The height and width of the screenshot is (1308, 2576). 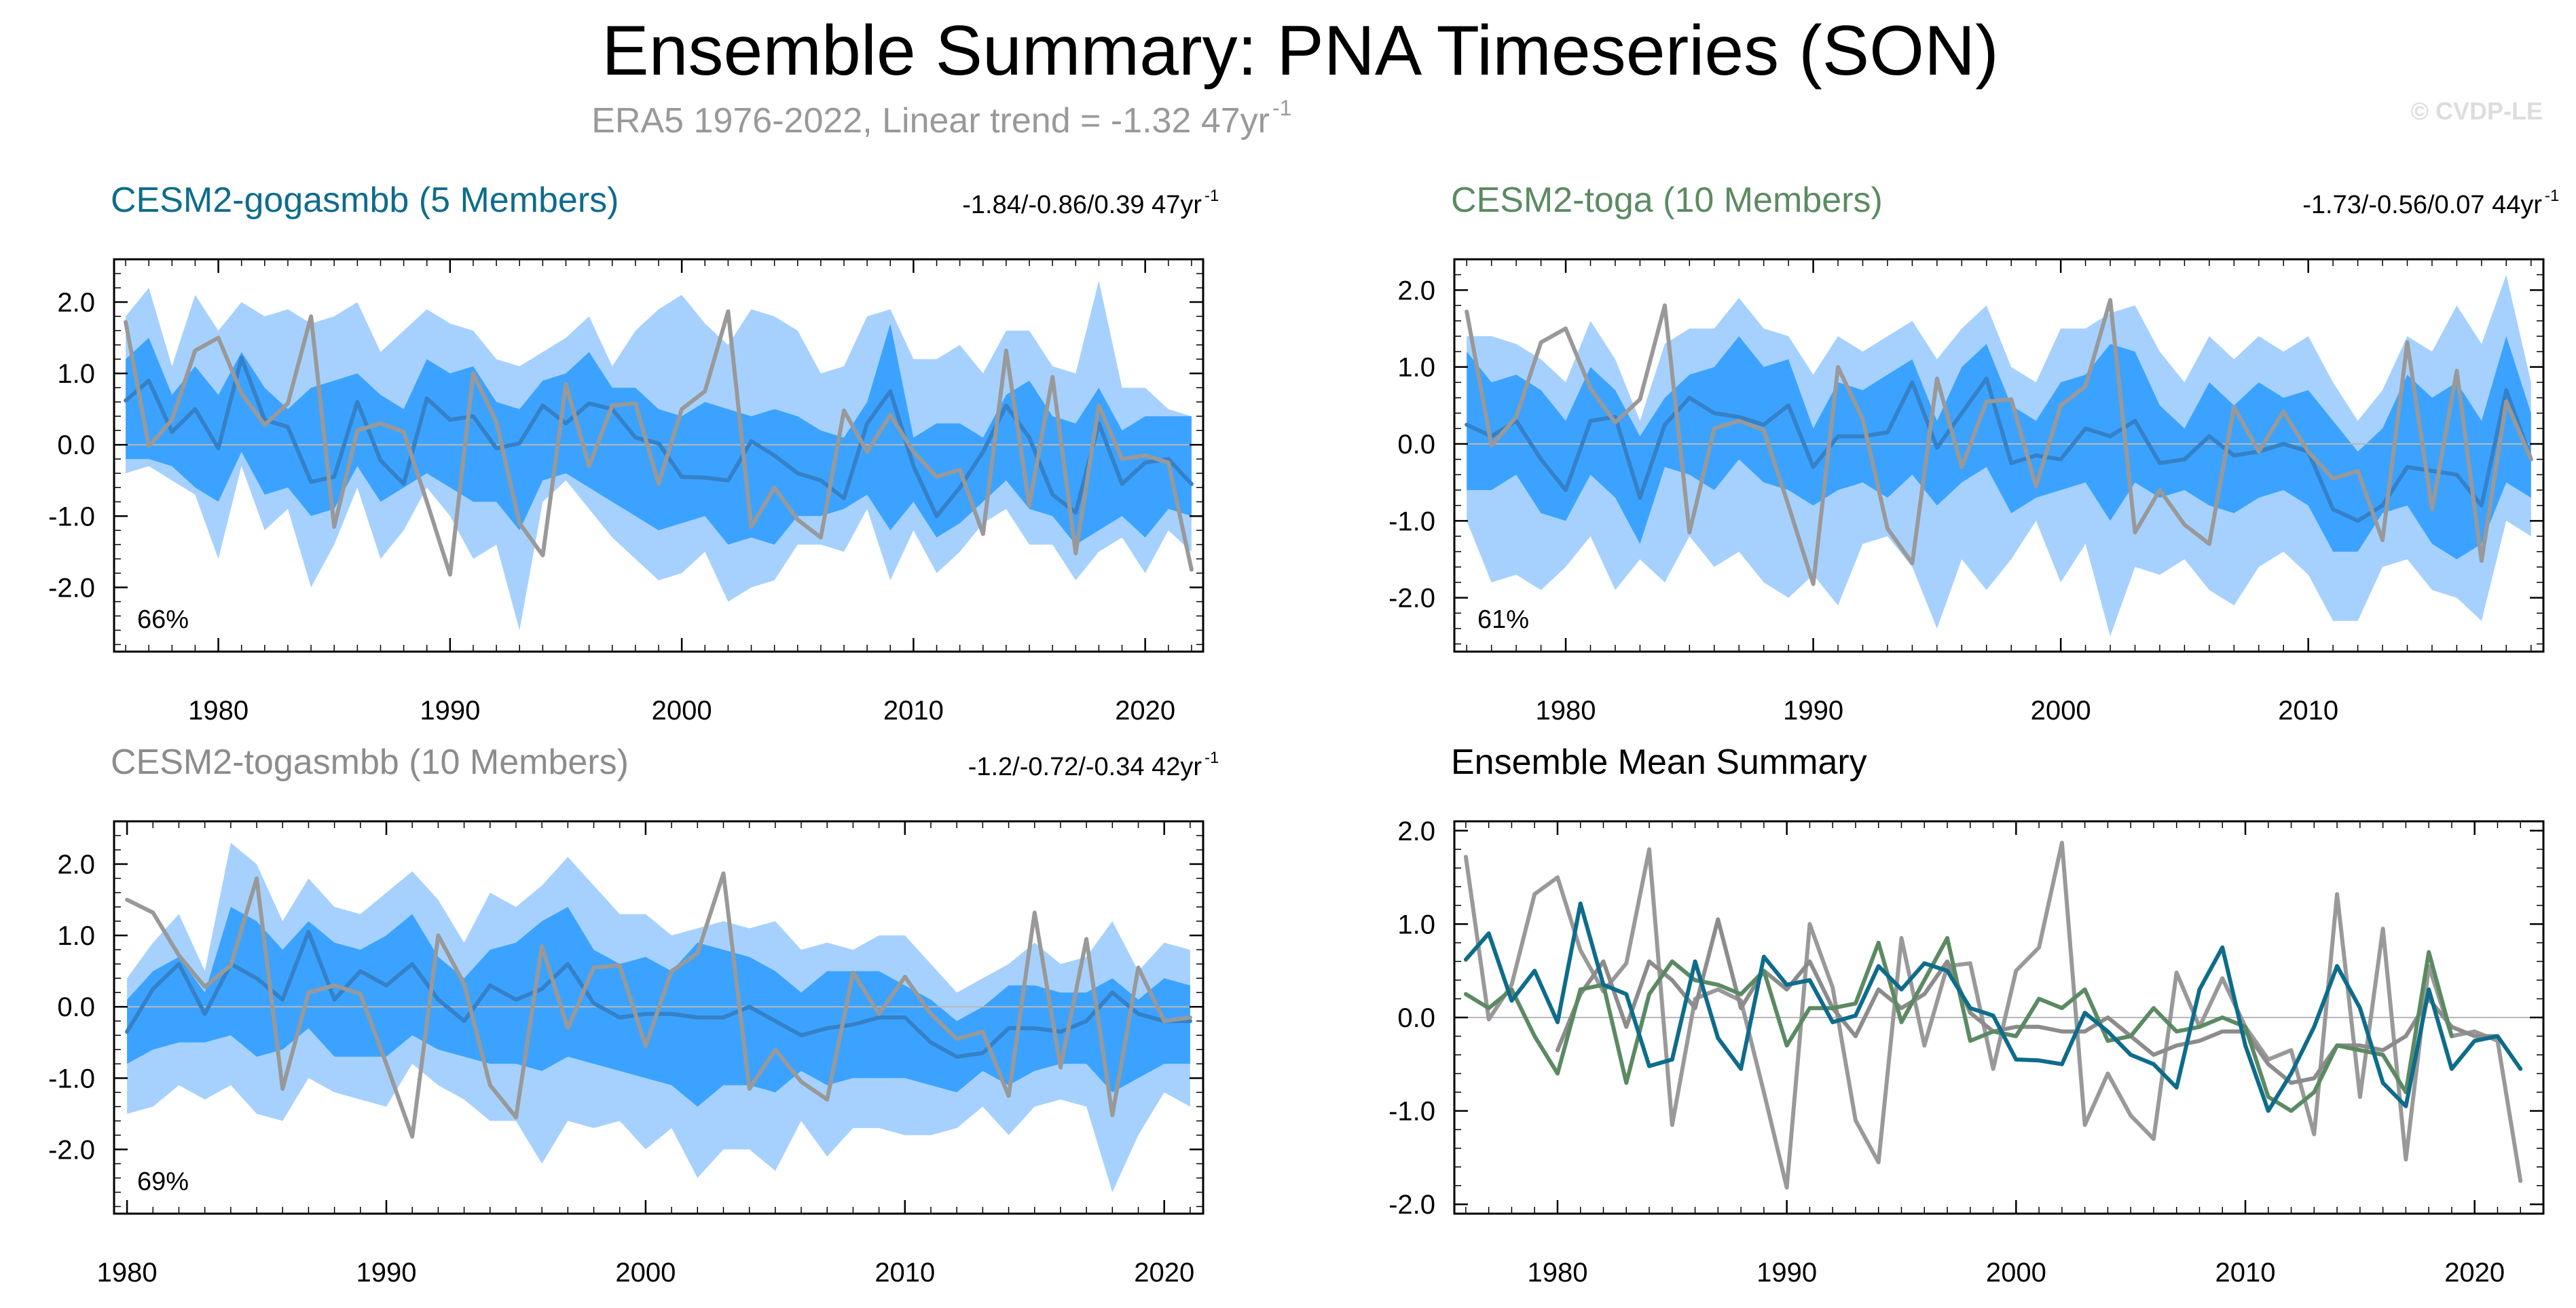 I want to click on percent-label: 69%, so click(x=163, y=1181).